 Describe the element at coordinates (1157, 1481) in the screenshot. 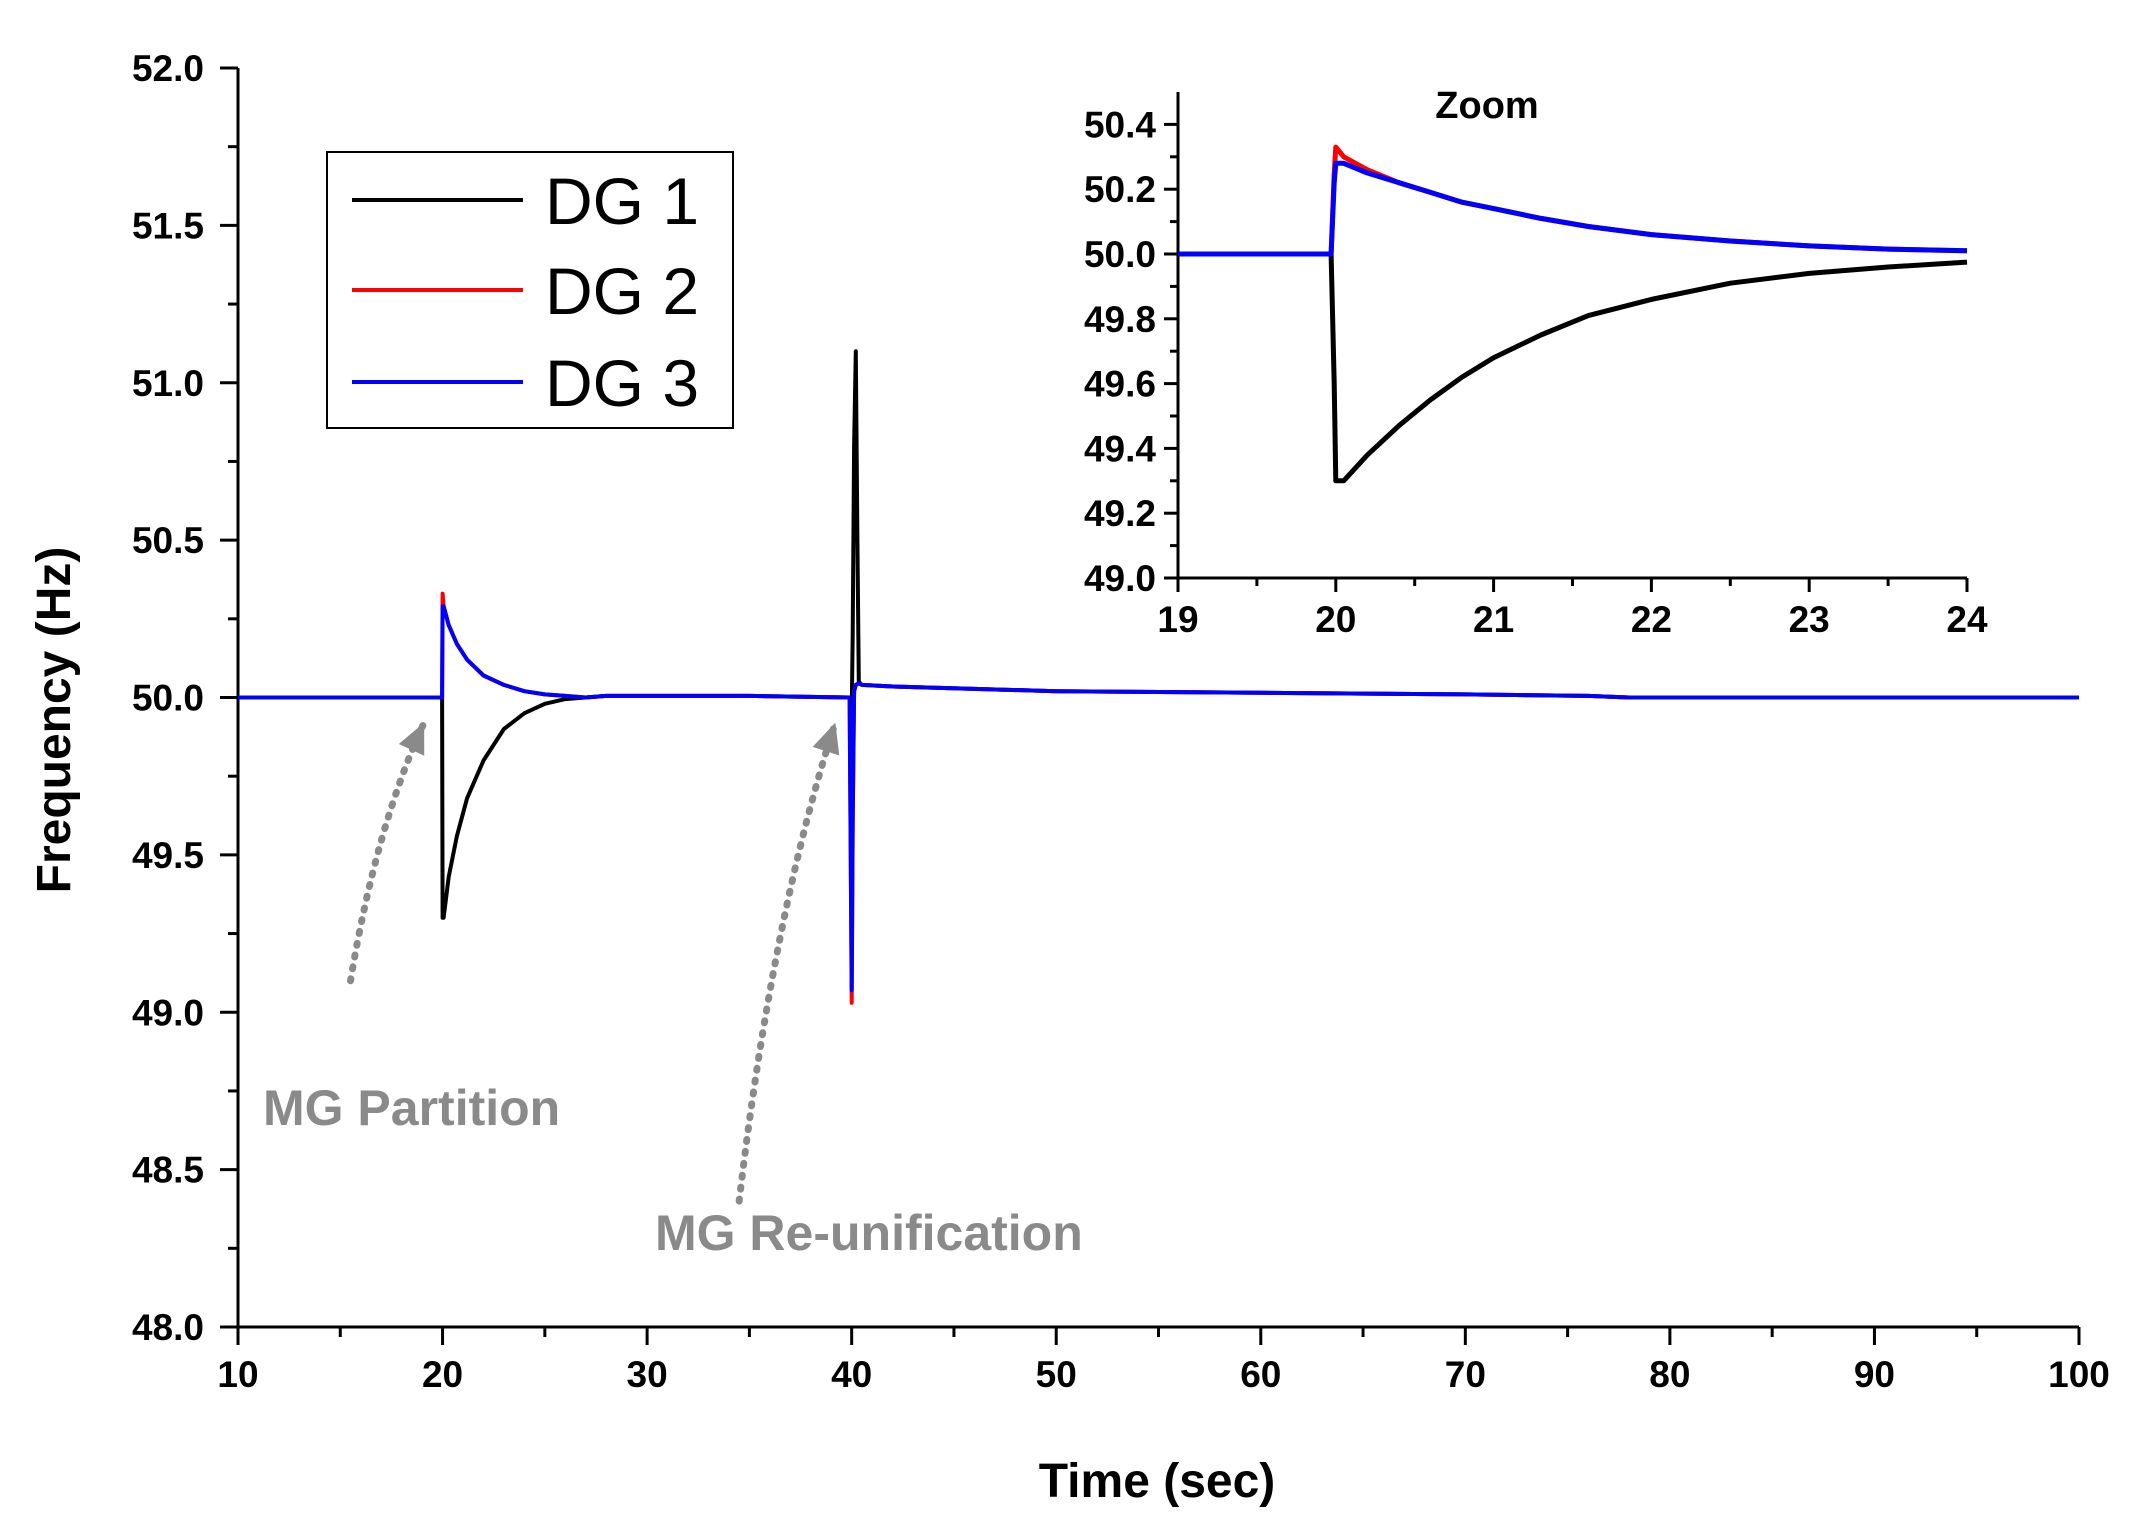

I see `x-axis-title: Time (sec)` at that location.